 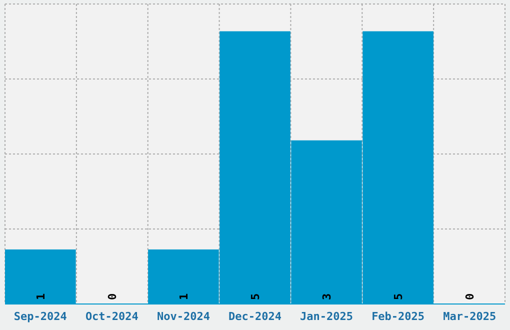 What do you see at coordinates (41, 316) in the screenshot?
I see `x-tick-label: Sep-2024` at bounding box center [41, 316].